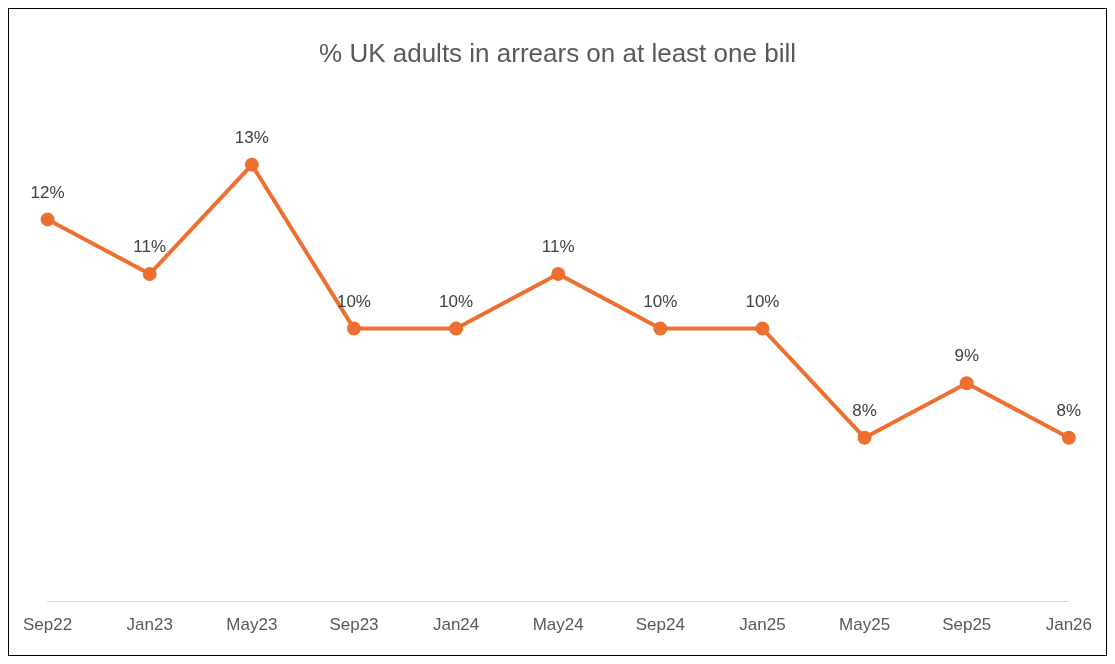  I want to click on data-label: 9%, so click(966, 356).